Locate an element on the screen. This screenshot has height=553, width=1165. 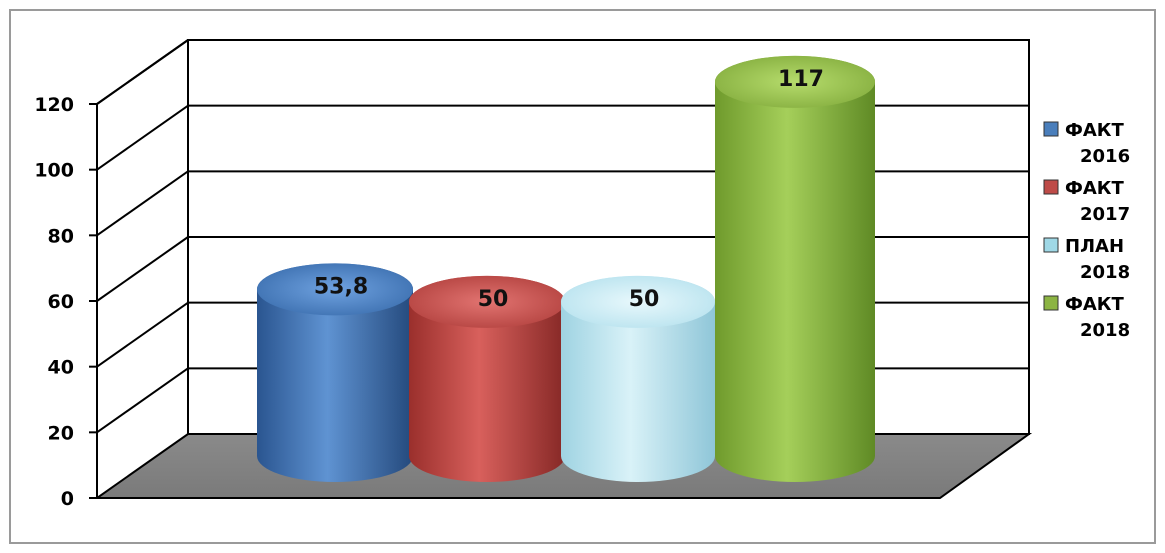
y-tick-label: 80 is located at coordinates (61, 236).